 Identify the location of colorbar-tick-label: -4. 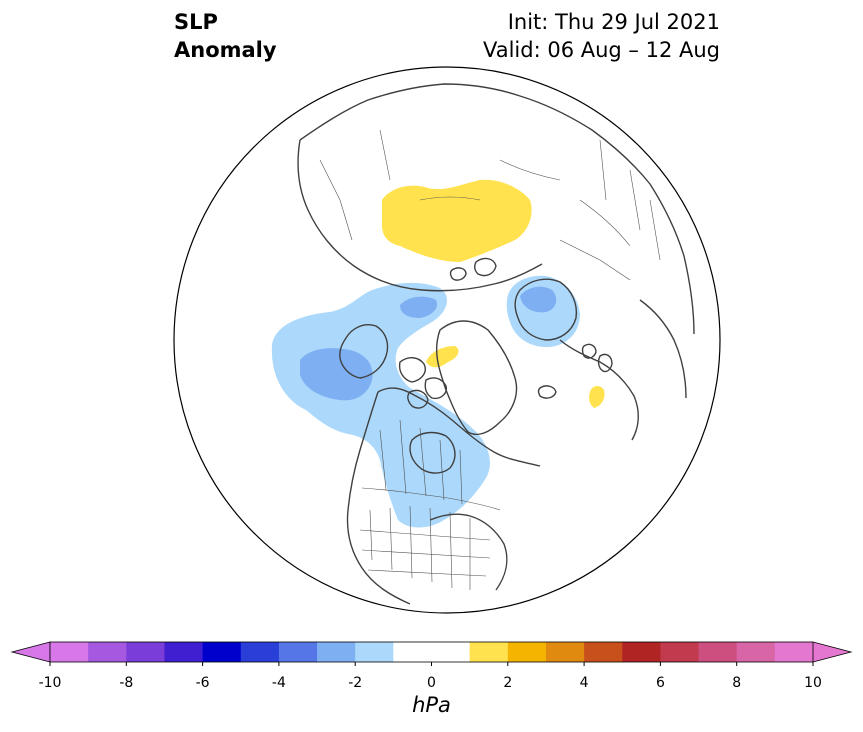
(279, 682).